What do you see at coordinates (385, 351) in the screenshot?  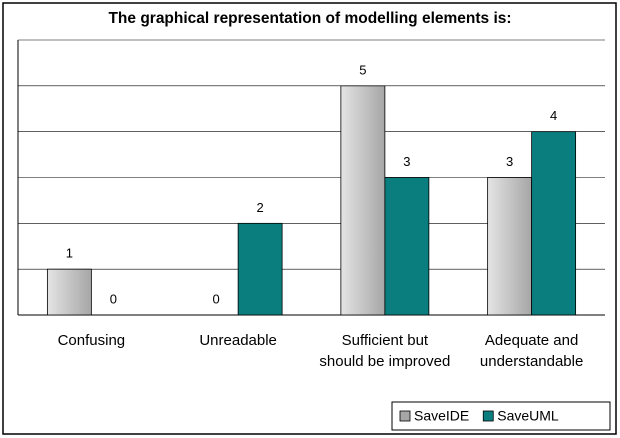 I see `x-tick-label: Sufficient but should be improved` at bounding box center [385, 351].